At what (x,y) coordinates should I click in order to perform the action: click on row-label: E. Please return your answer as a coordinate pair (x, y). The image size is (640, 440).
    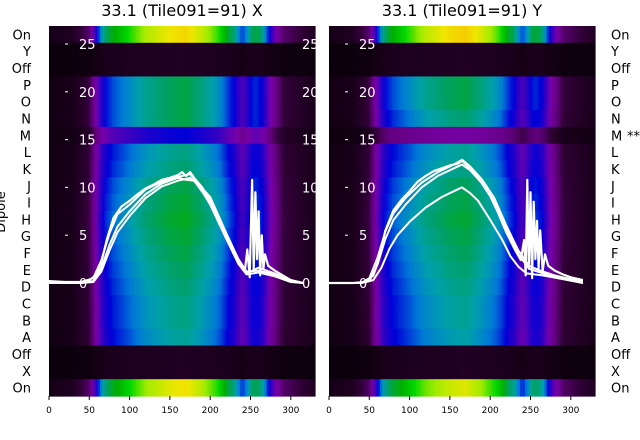
    Looking at the image, I should click on (615, 271).